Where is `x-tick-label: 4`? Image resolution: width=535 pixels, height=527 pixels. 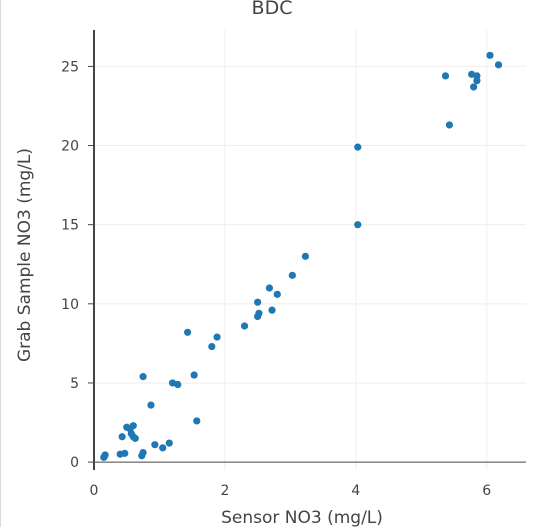 x-tick-label: 4 is located at coordinates (355, 491).